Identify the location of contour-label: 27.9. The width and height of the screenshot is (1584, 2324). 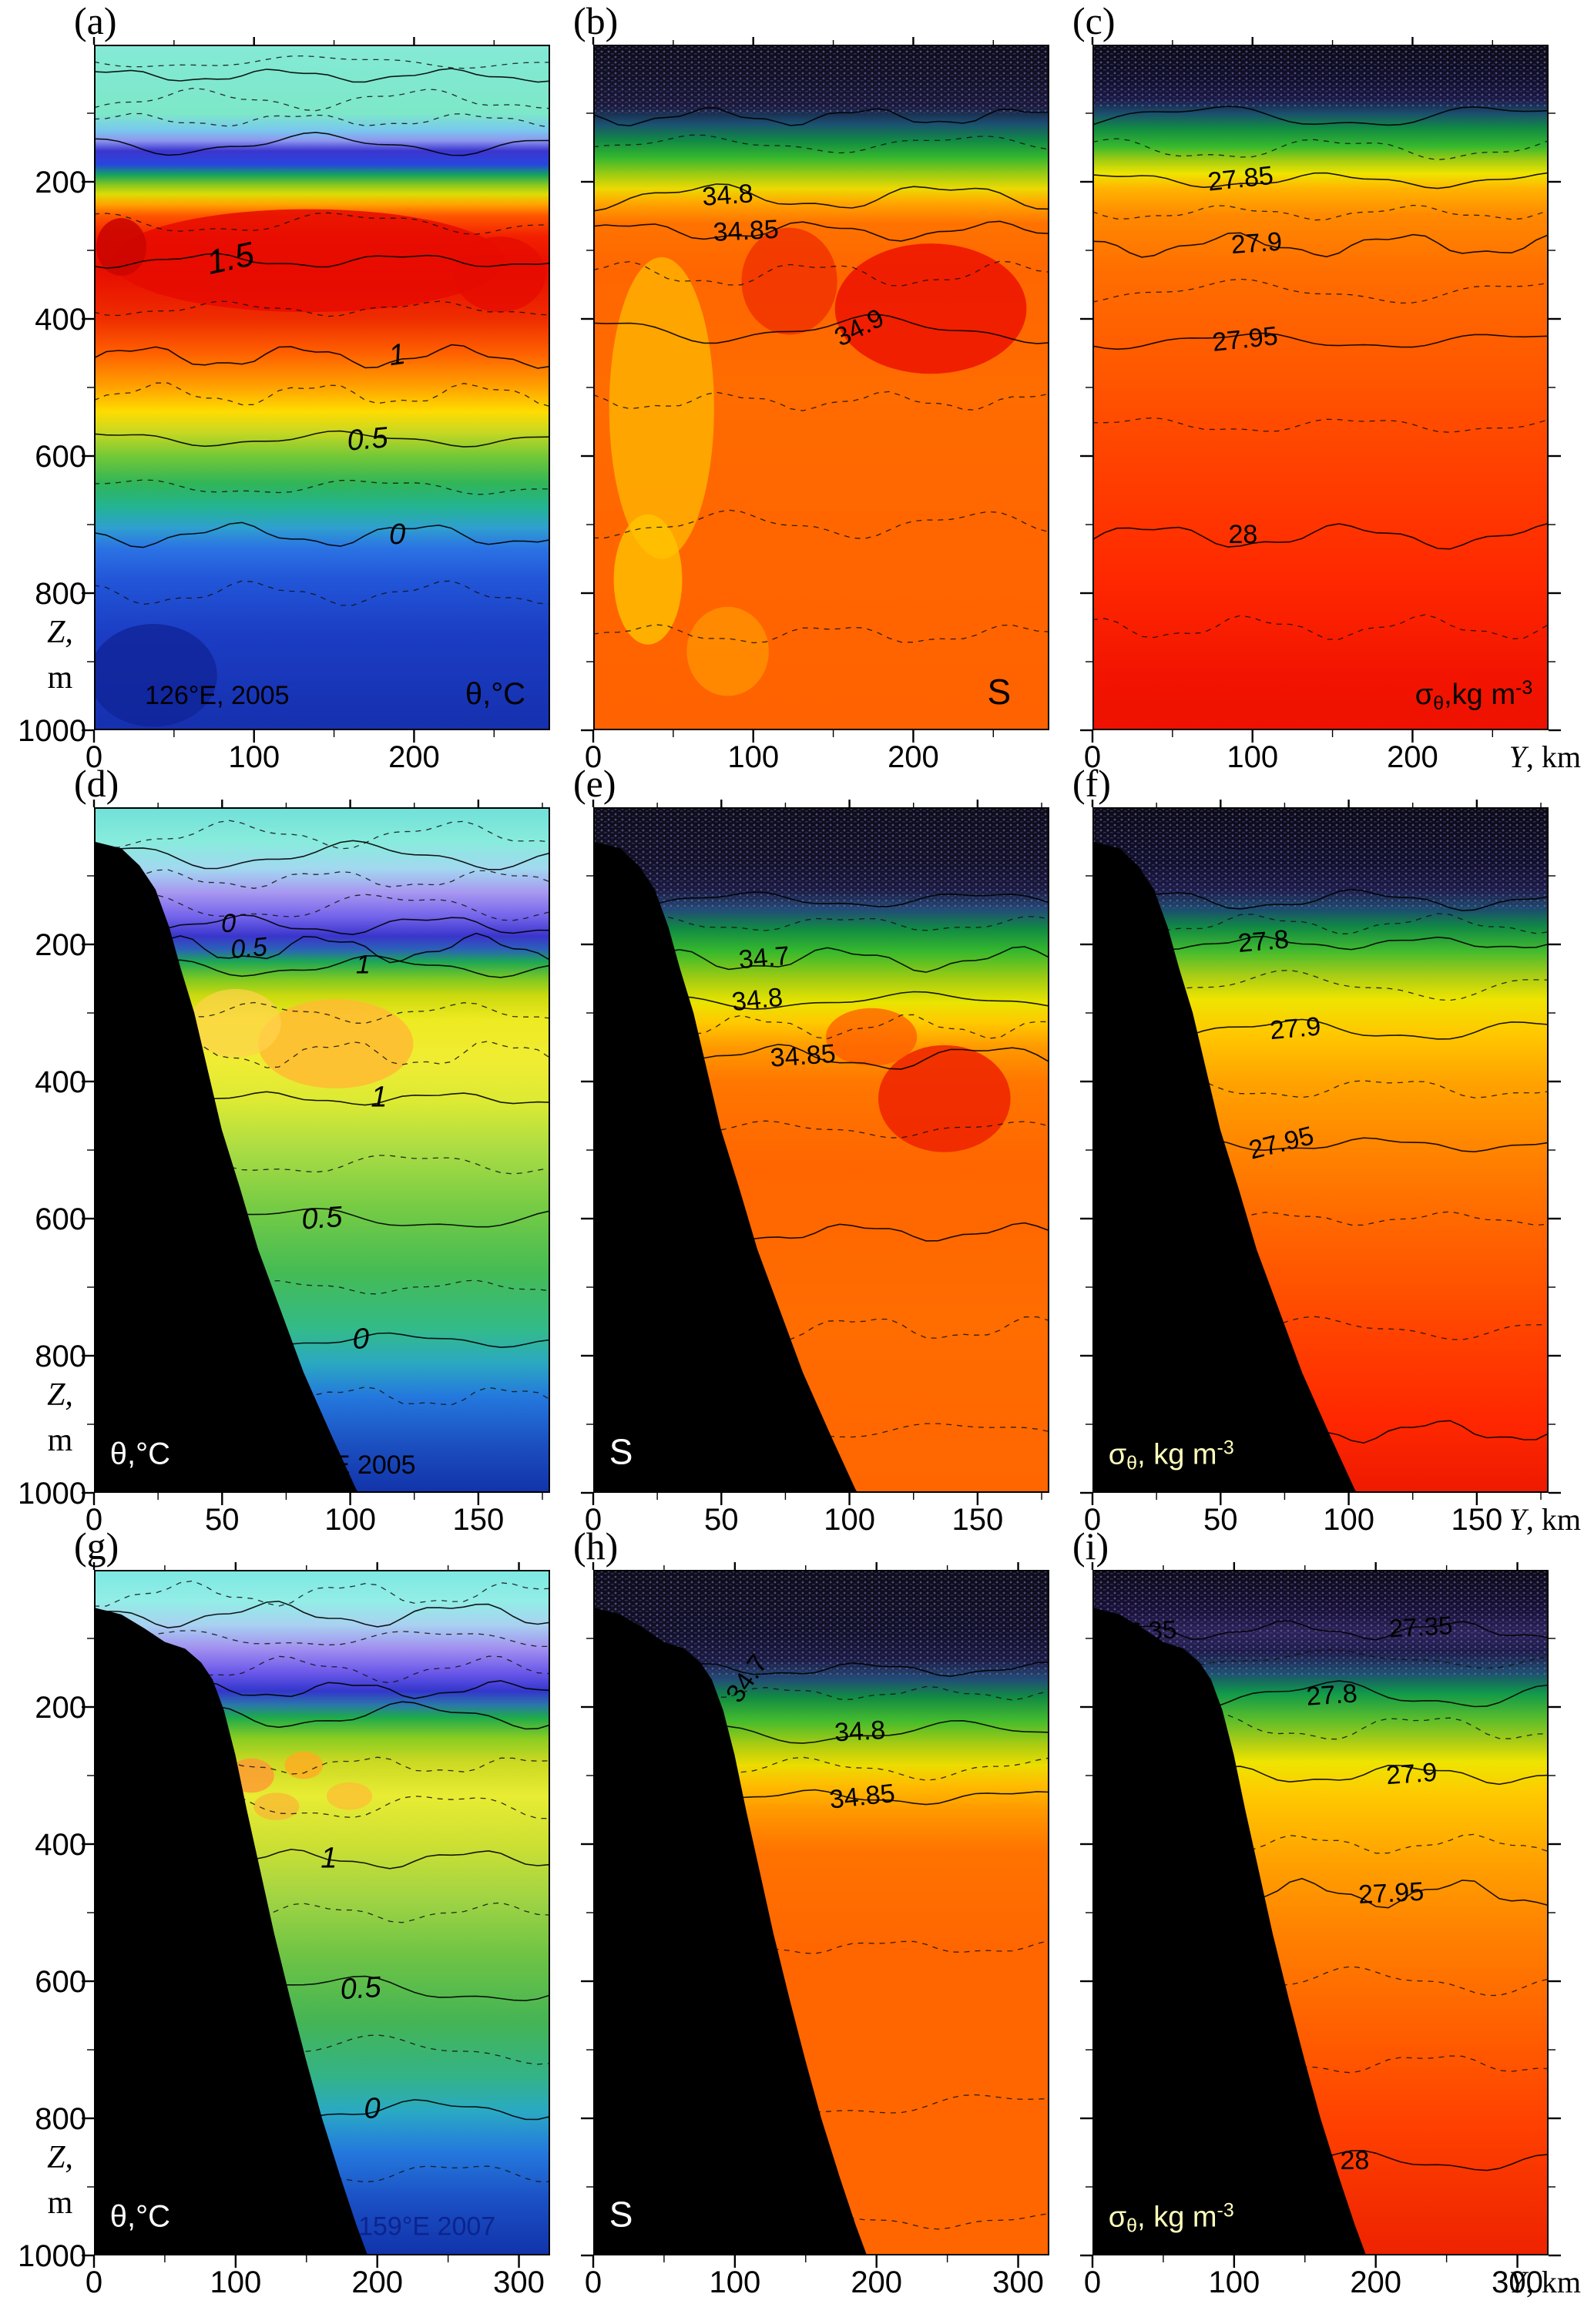
(1412, 1774).